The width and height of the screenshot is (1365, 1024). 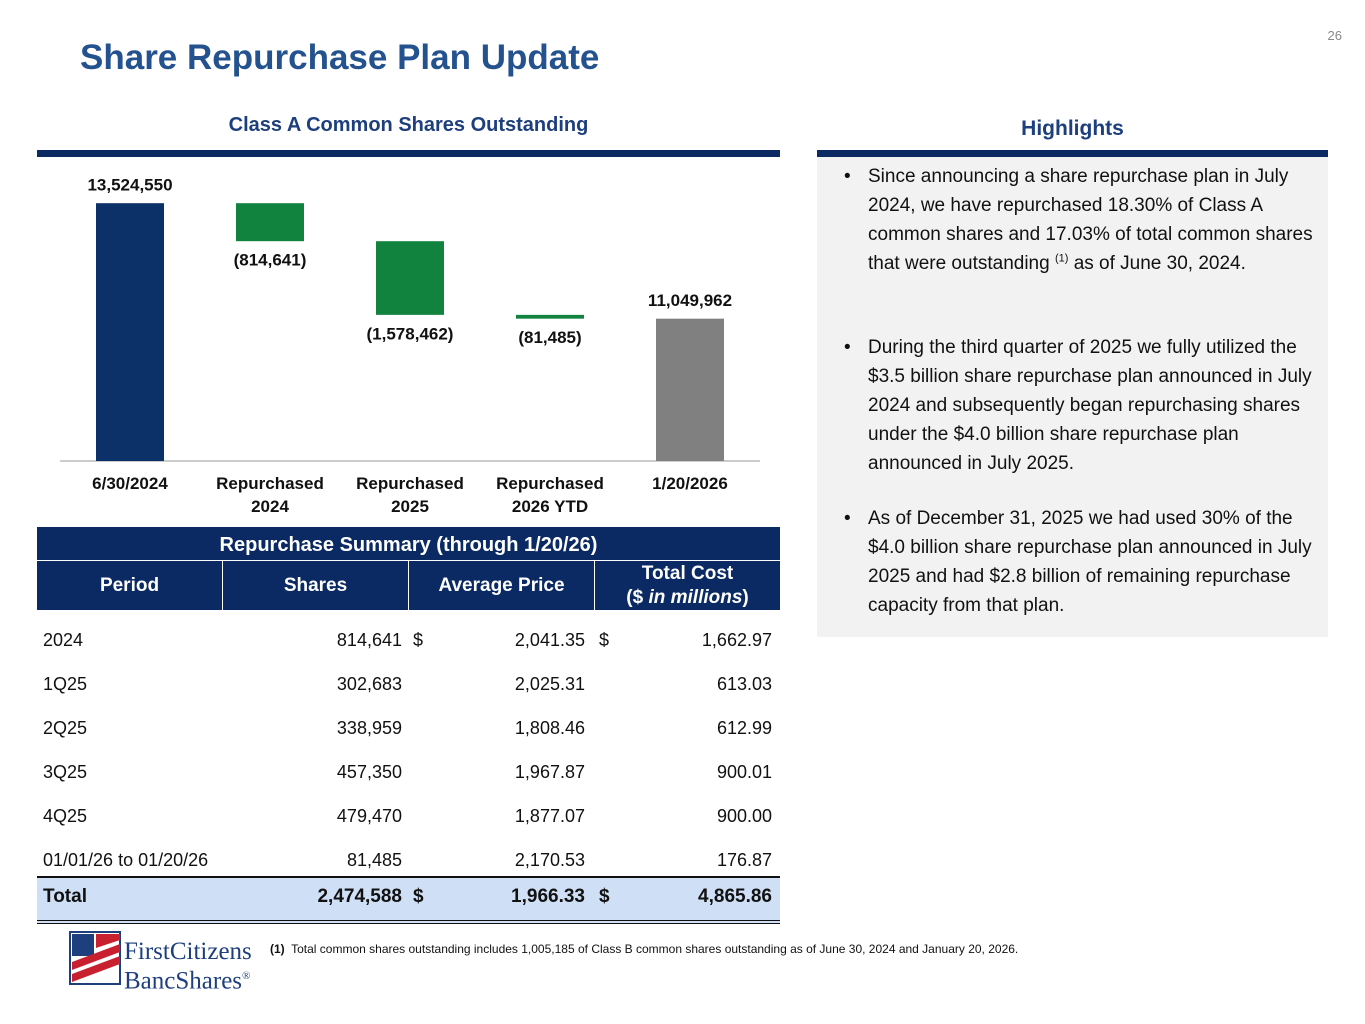 What do you see at coordinates (270, 260) in the screenshot?
I see `data-label: (814,641)` at bounding box center [270, 260].